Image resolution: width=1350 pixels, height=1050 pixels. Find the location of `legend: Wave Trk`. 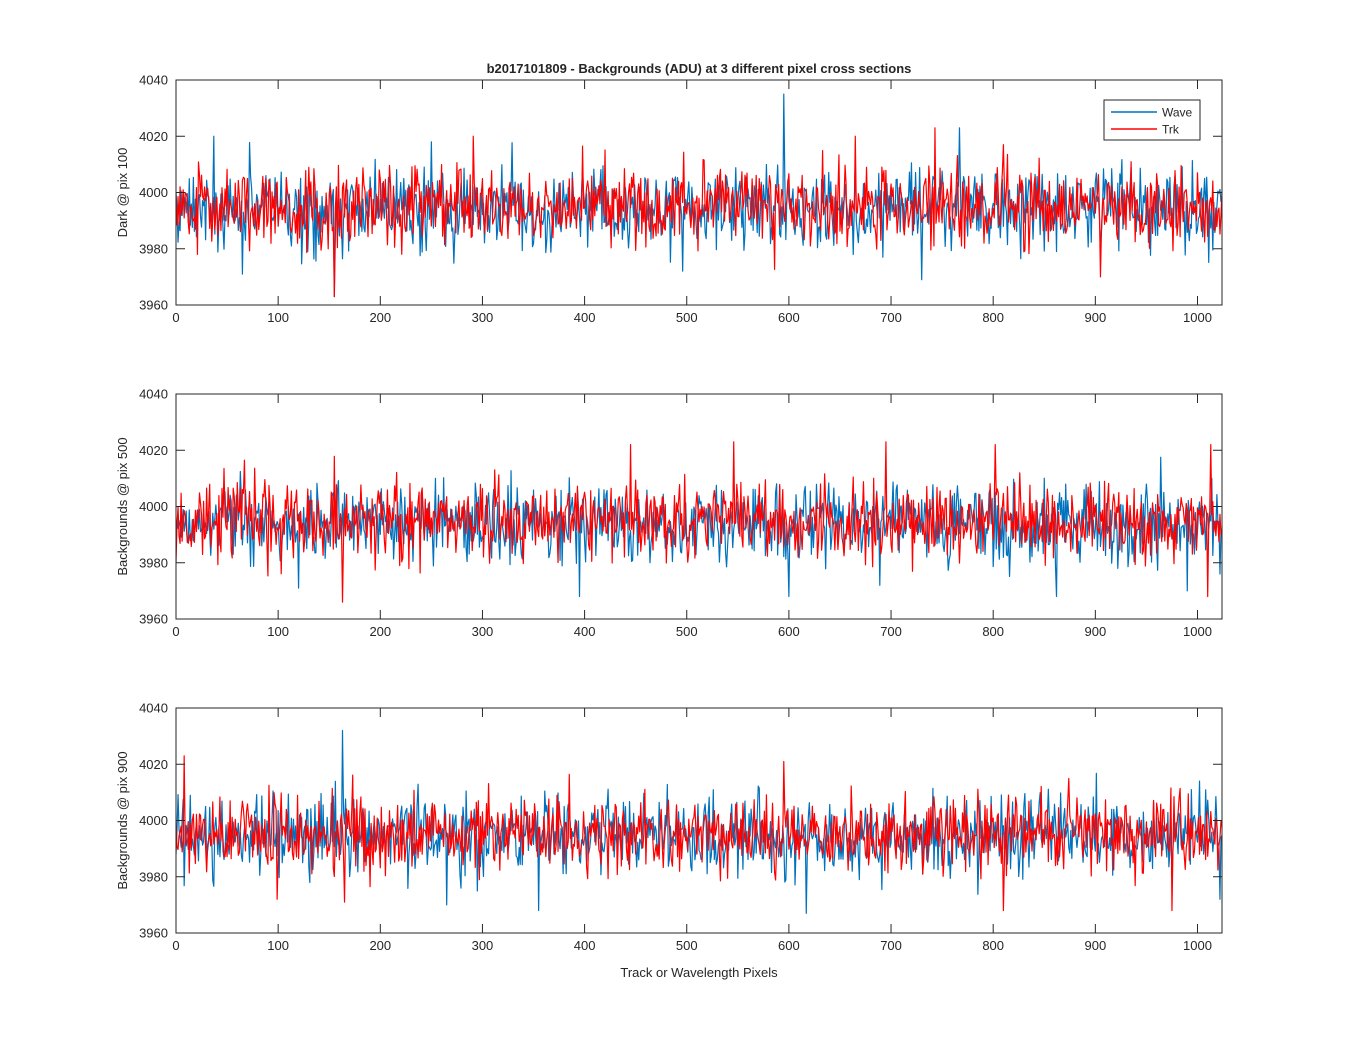

legend: Wave Trk is located at coordinates (1152, 120).